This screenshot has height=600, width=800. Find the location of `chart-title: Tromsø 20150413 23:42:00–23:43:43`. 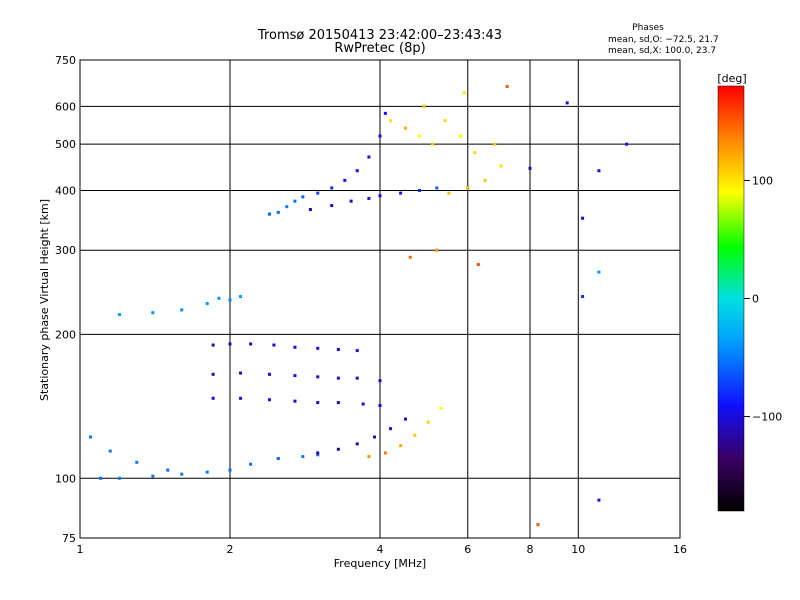

chart-title: Tromsø 20150413 23:42:00–23:43:43 is located at coordinates (379, 35).